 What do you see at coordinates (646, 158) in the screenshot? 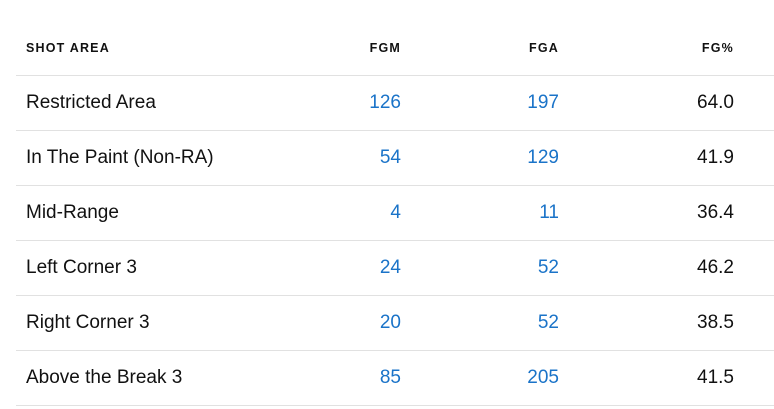
I see `fg-pct-cell: 41.9` at bounding box center [646, 158].